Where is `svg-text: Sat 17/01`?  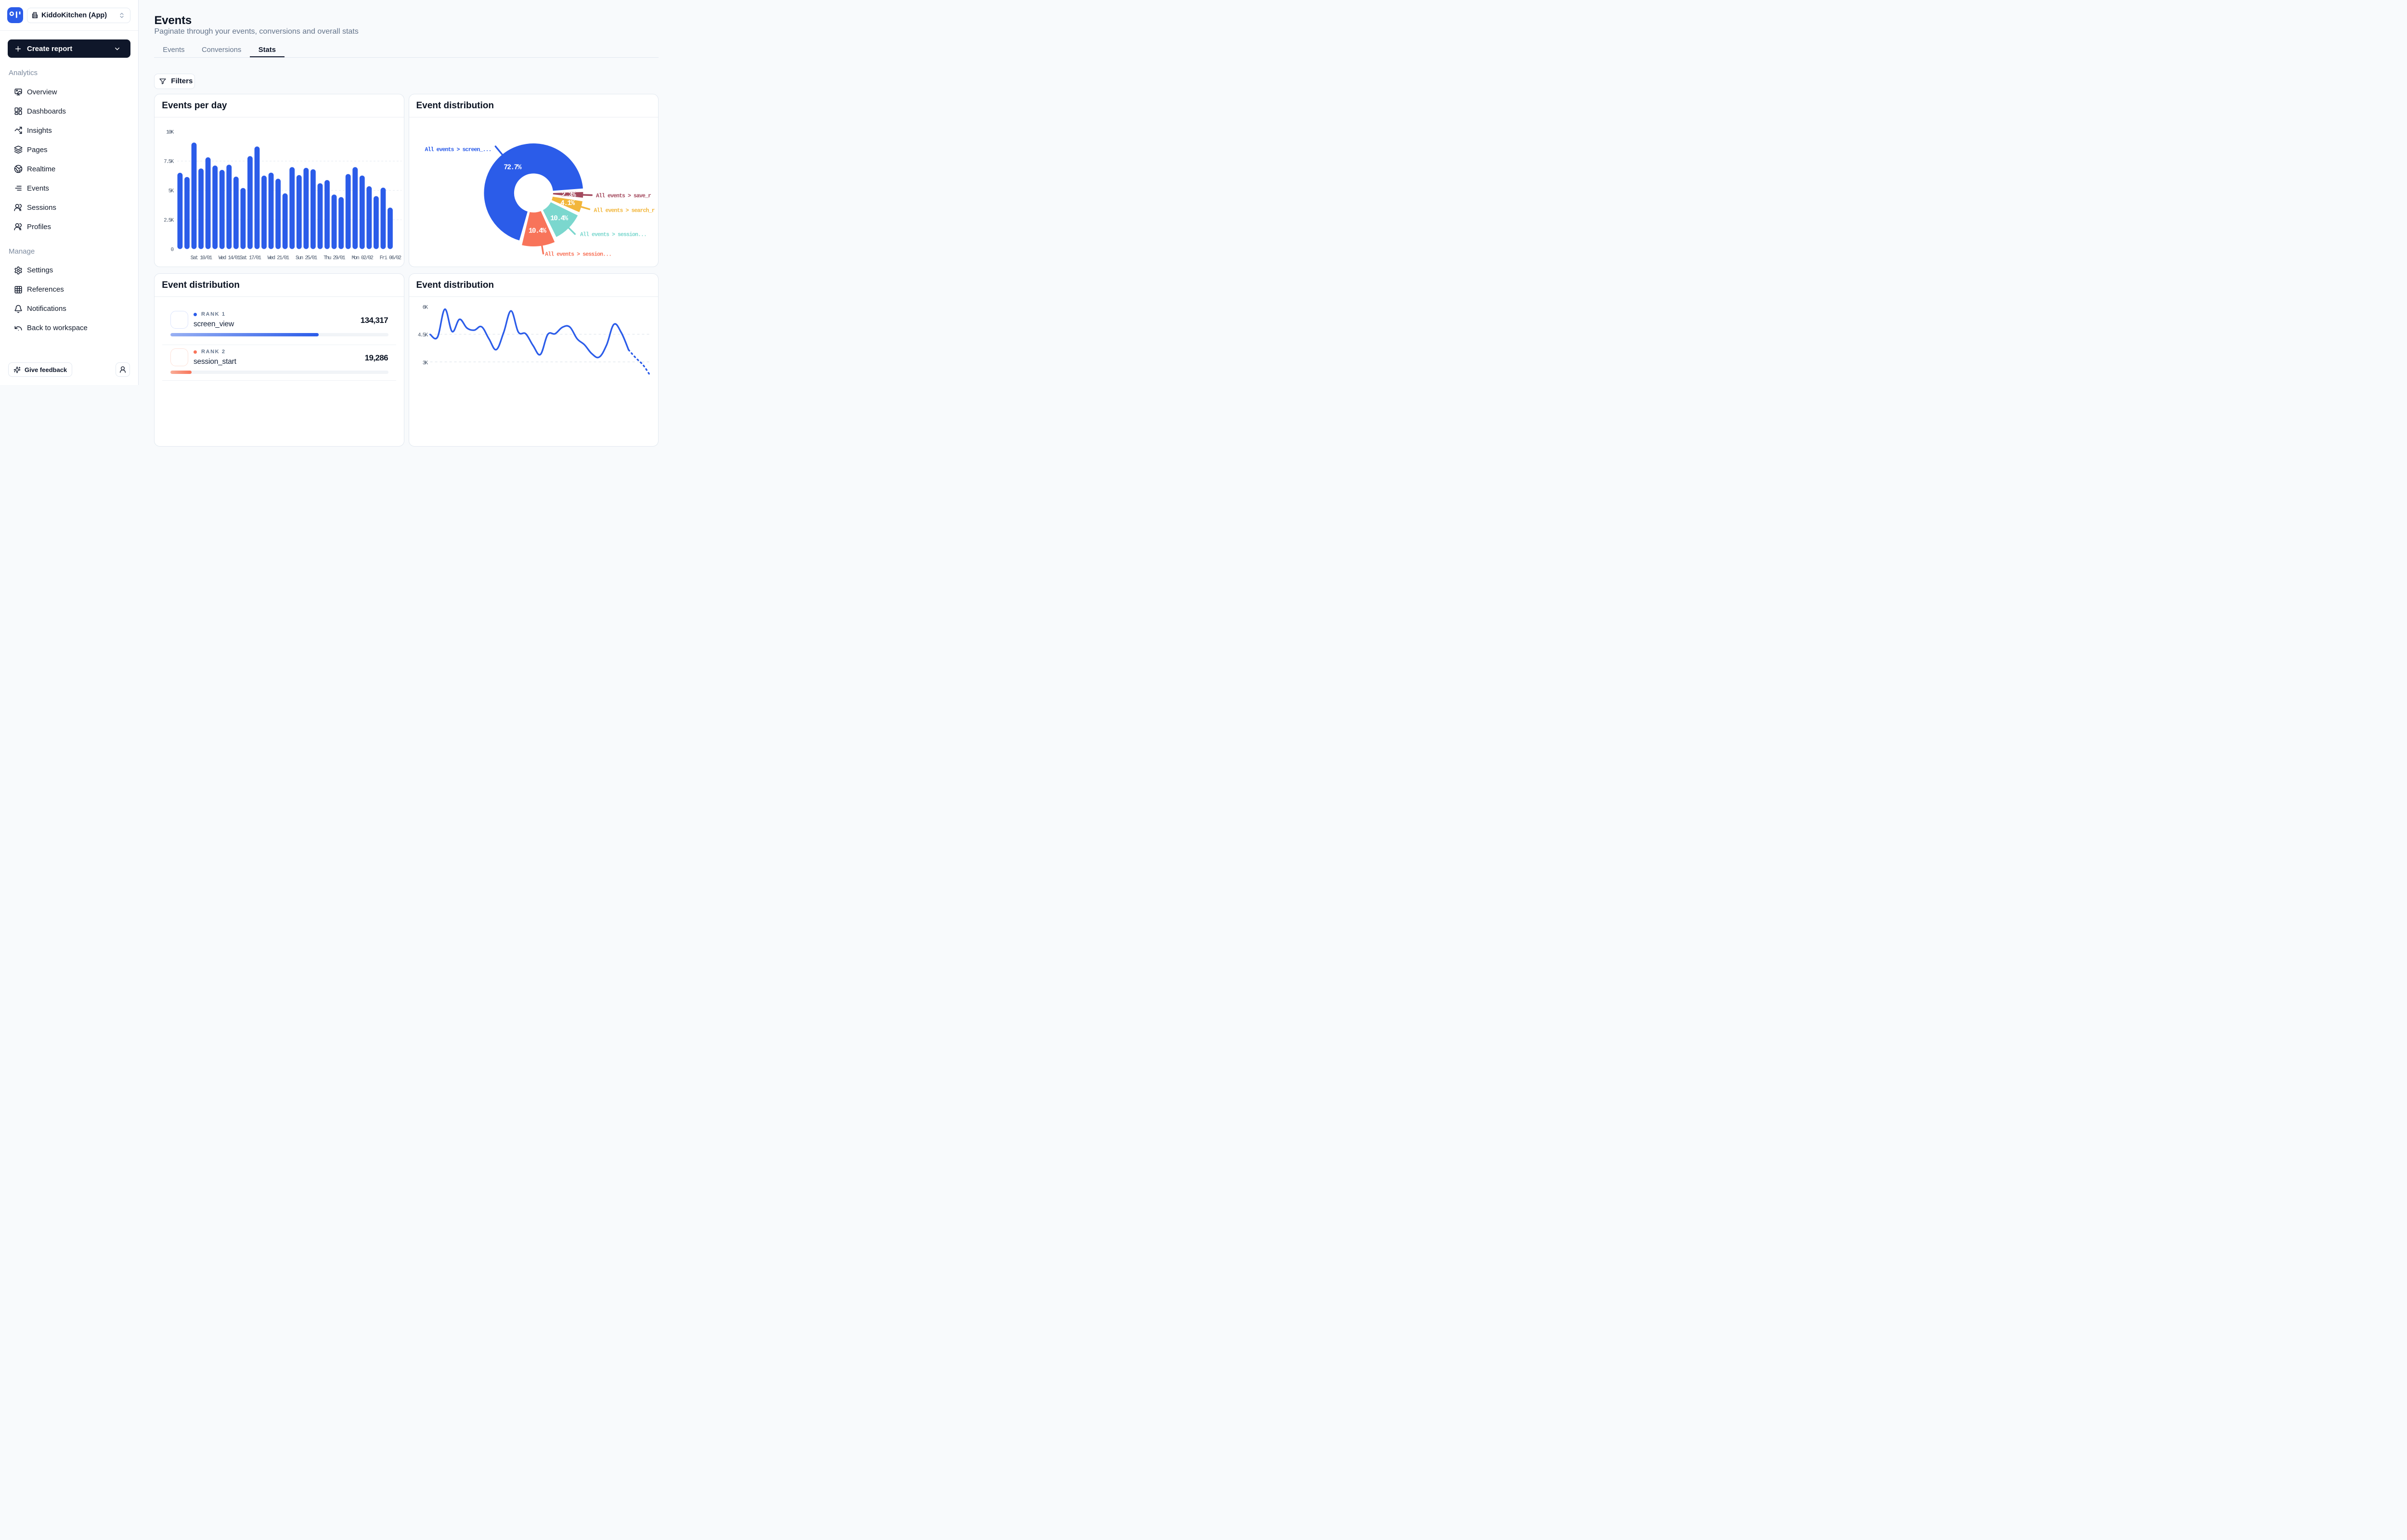
svg-text: Sat 17/01 is located at coordinates (251, 258).